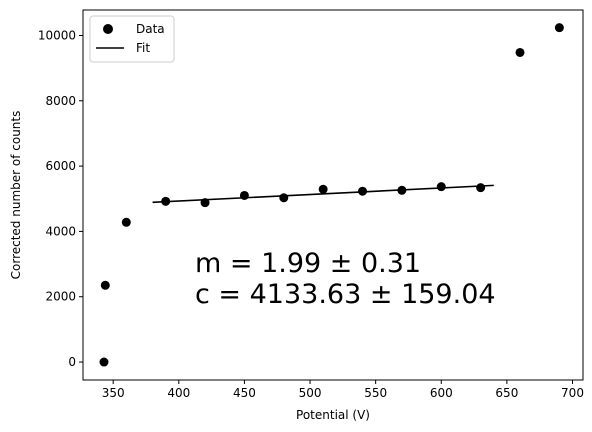 The image size is (592, 432). What do you see at coordinates (178, 393) in the screenshot?
I see `x-tick-label: 400` at bounding box center [178, 393].